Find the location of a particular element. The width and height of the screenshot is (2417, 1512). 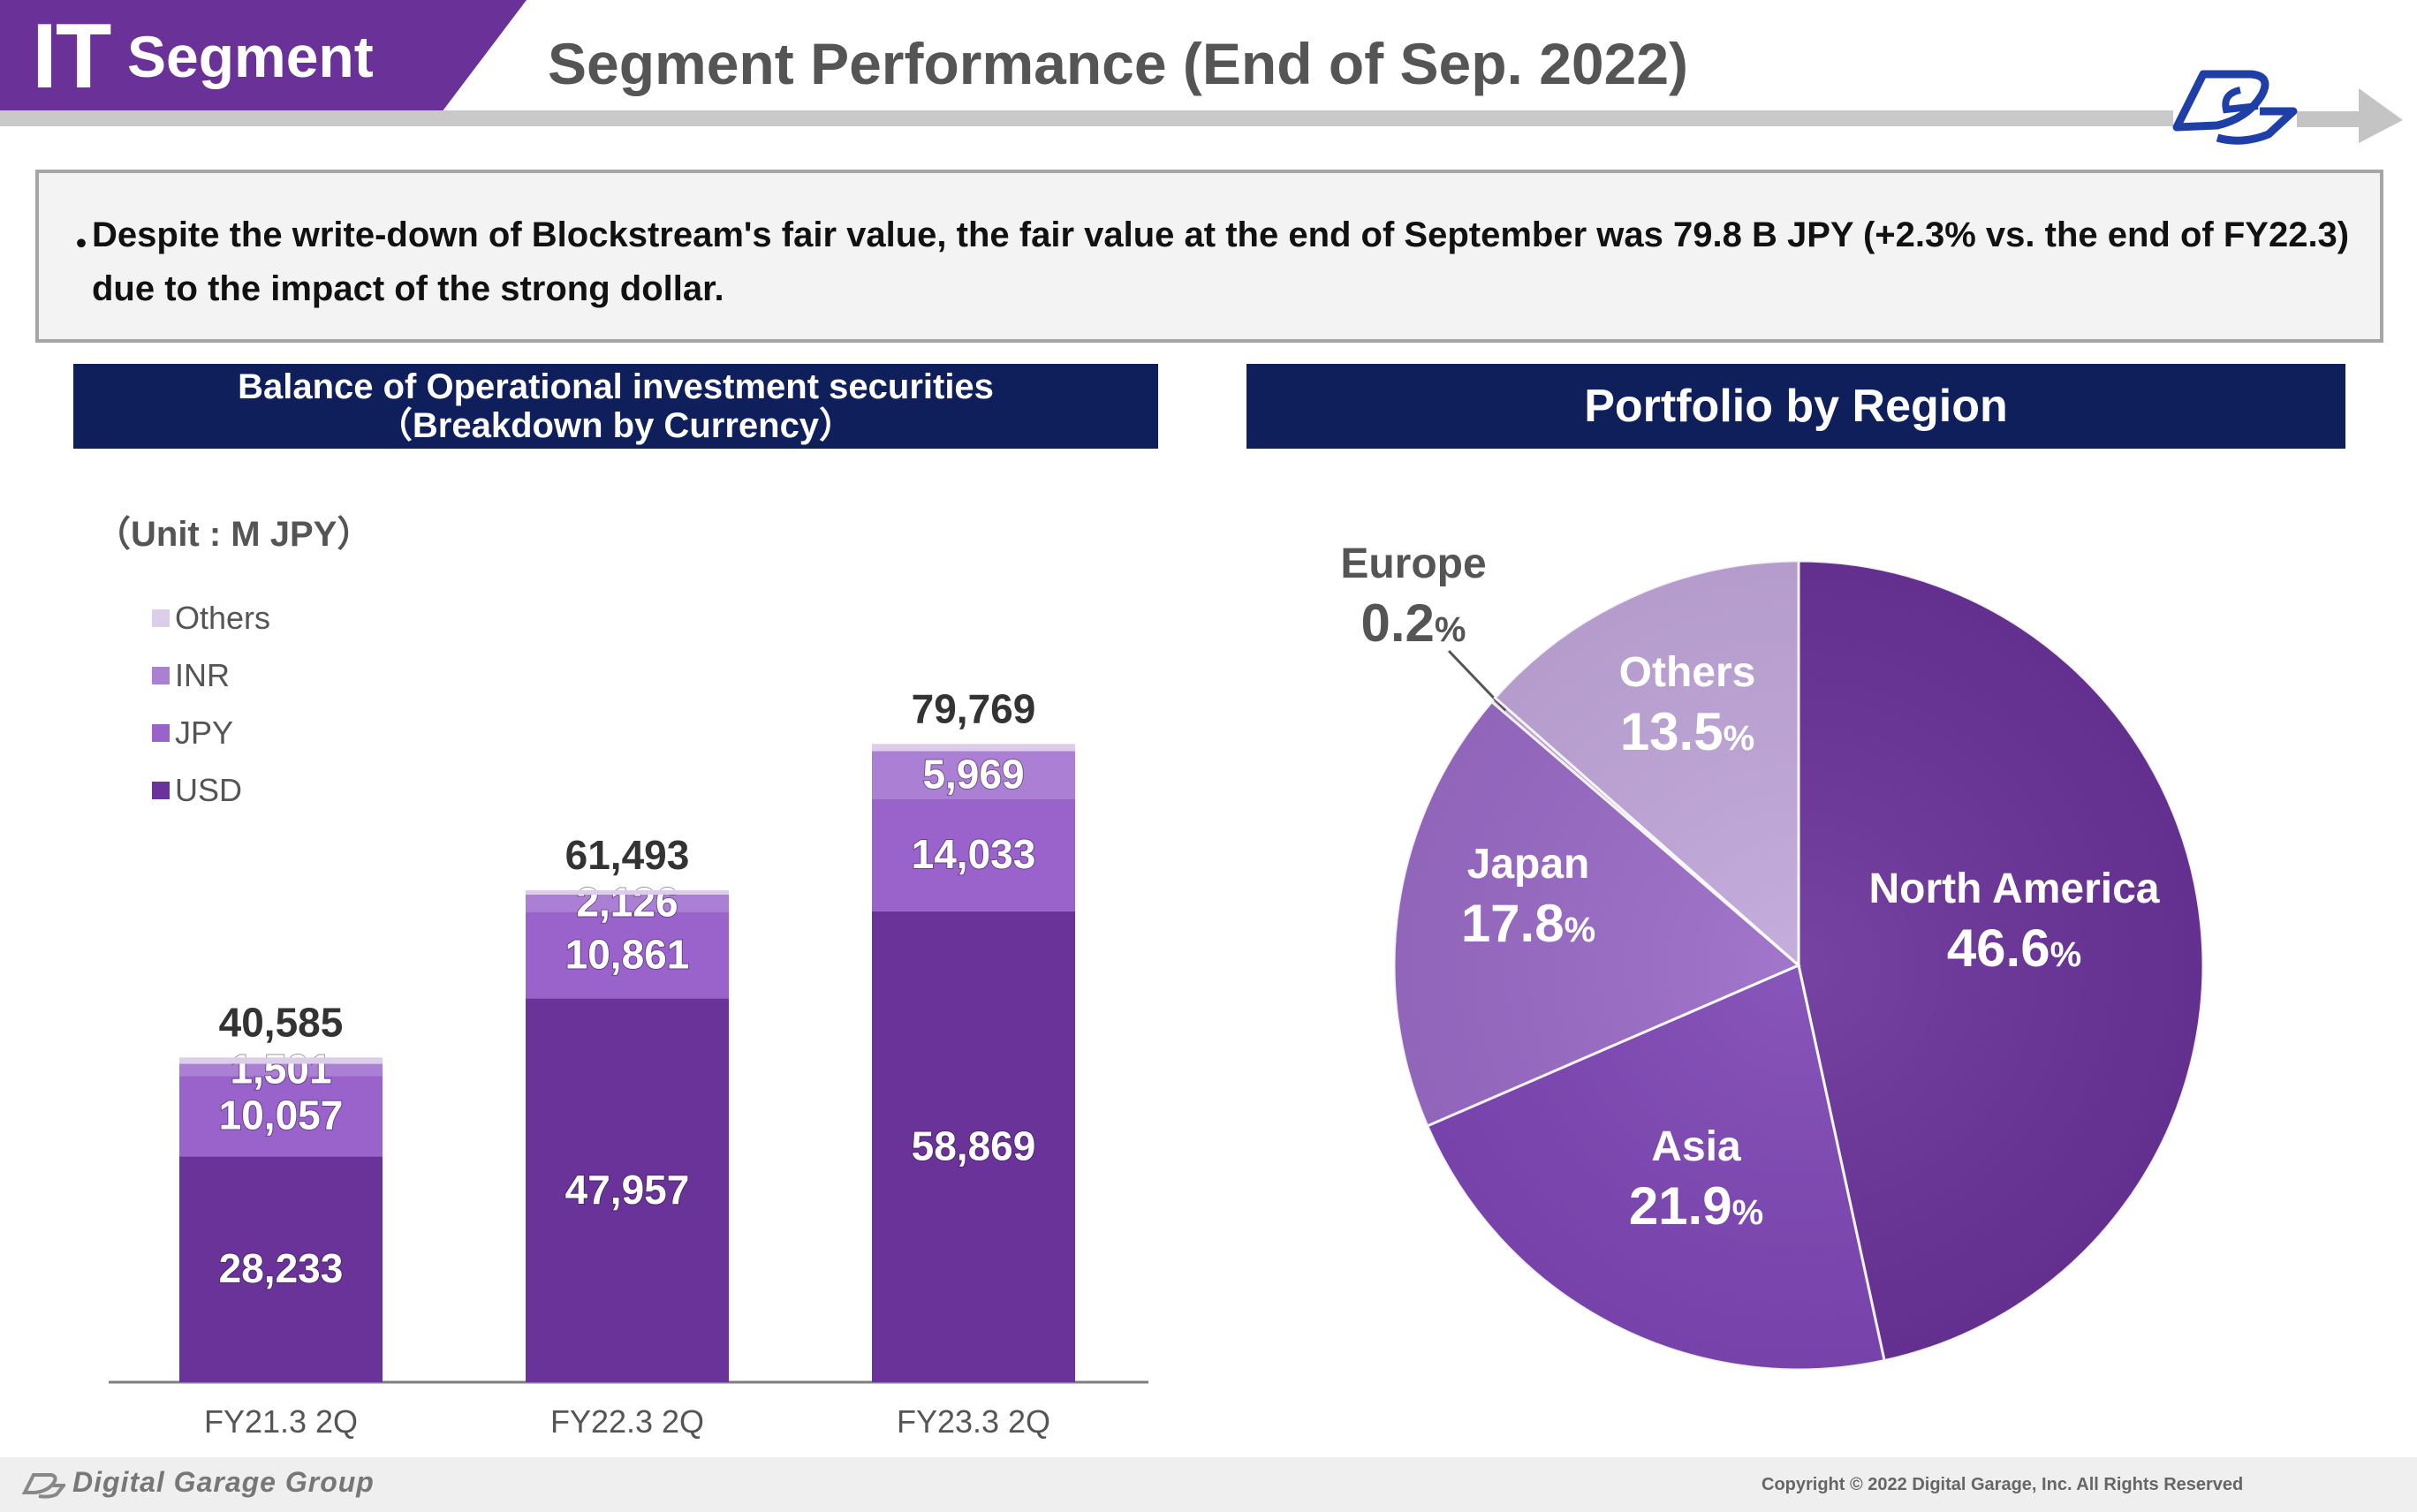

bar-value-label: 10,057 is located at coordinates (281, 1115).